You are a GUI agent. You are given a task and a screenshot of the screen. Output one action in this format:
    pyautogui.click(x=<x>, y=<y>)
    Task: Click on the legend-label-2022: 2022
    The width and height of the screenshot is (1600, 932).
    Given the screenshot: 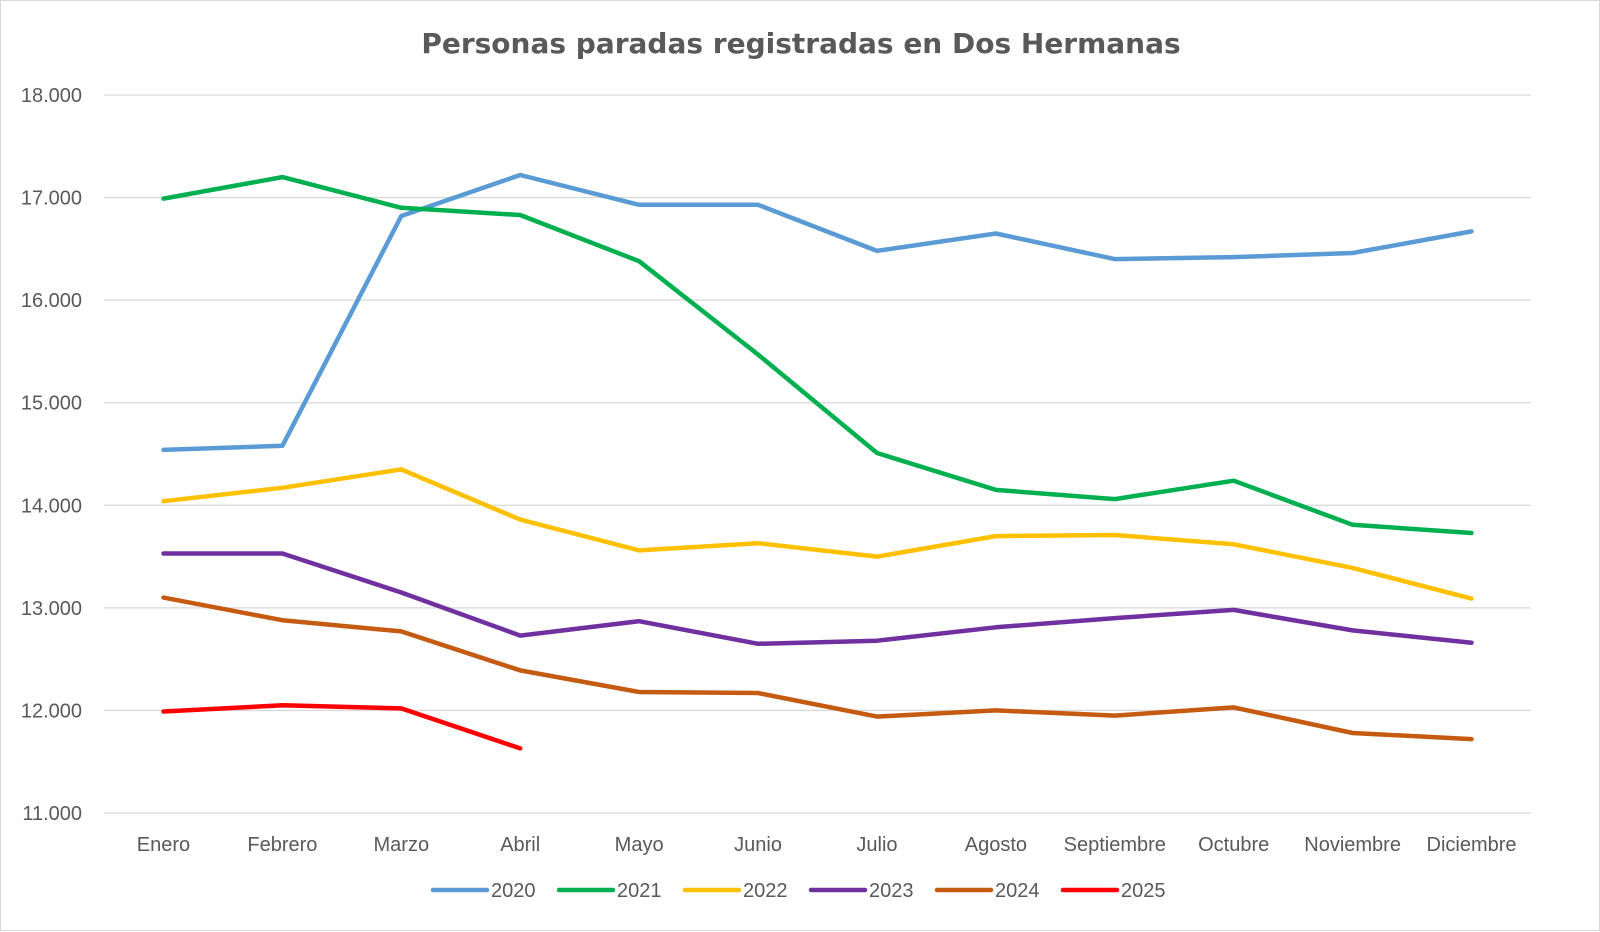 What is the action you would take?
    pyautogui.click(x=765, y=891)
    